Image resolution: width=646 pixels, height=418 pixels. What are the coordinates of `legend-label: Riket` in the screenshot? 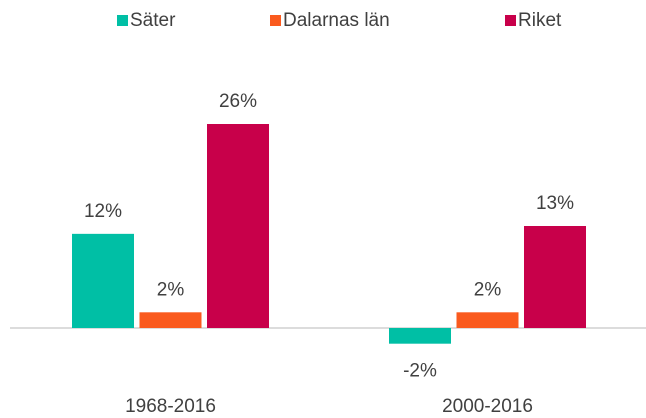 It's located at (540, 20).